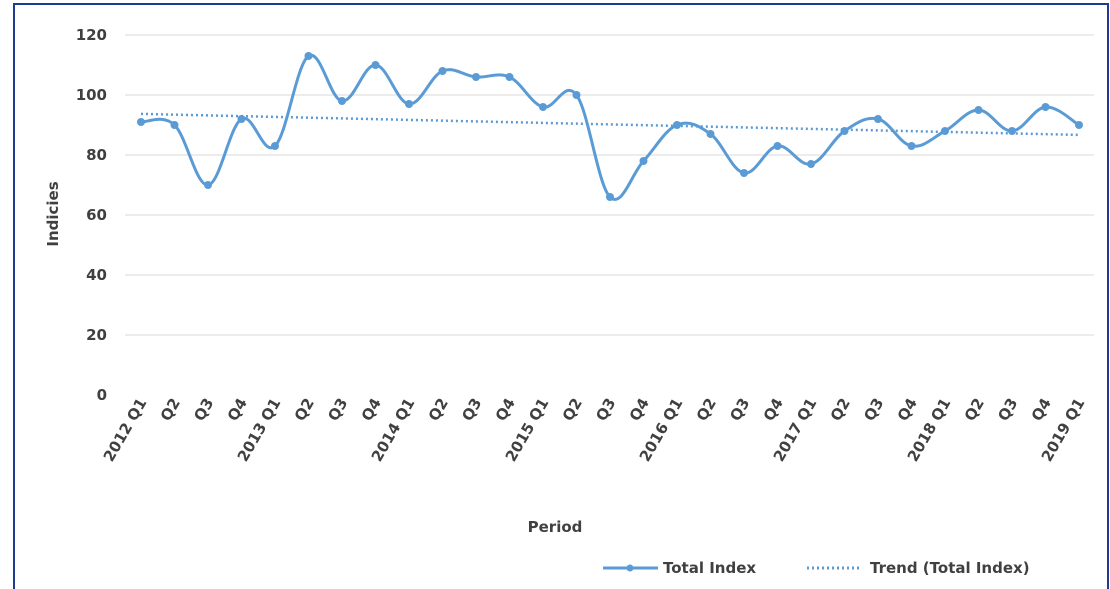 This screenshot has width=1110, height=589. Describe the element at coordinates (91, 95) in the screenshot. I see `y-tick-label: 100` at that location.